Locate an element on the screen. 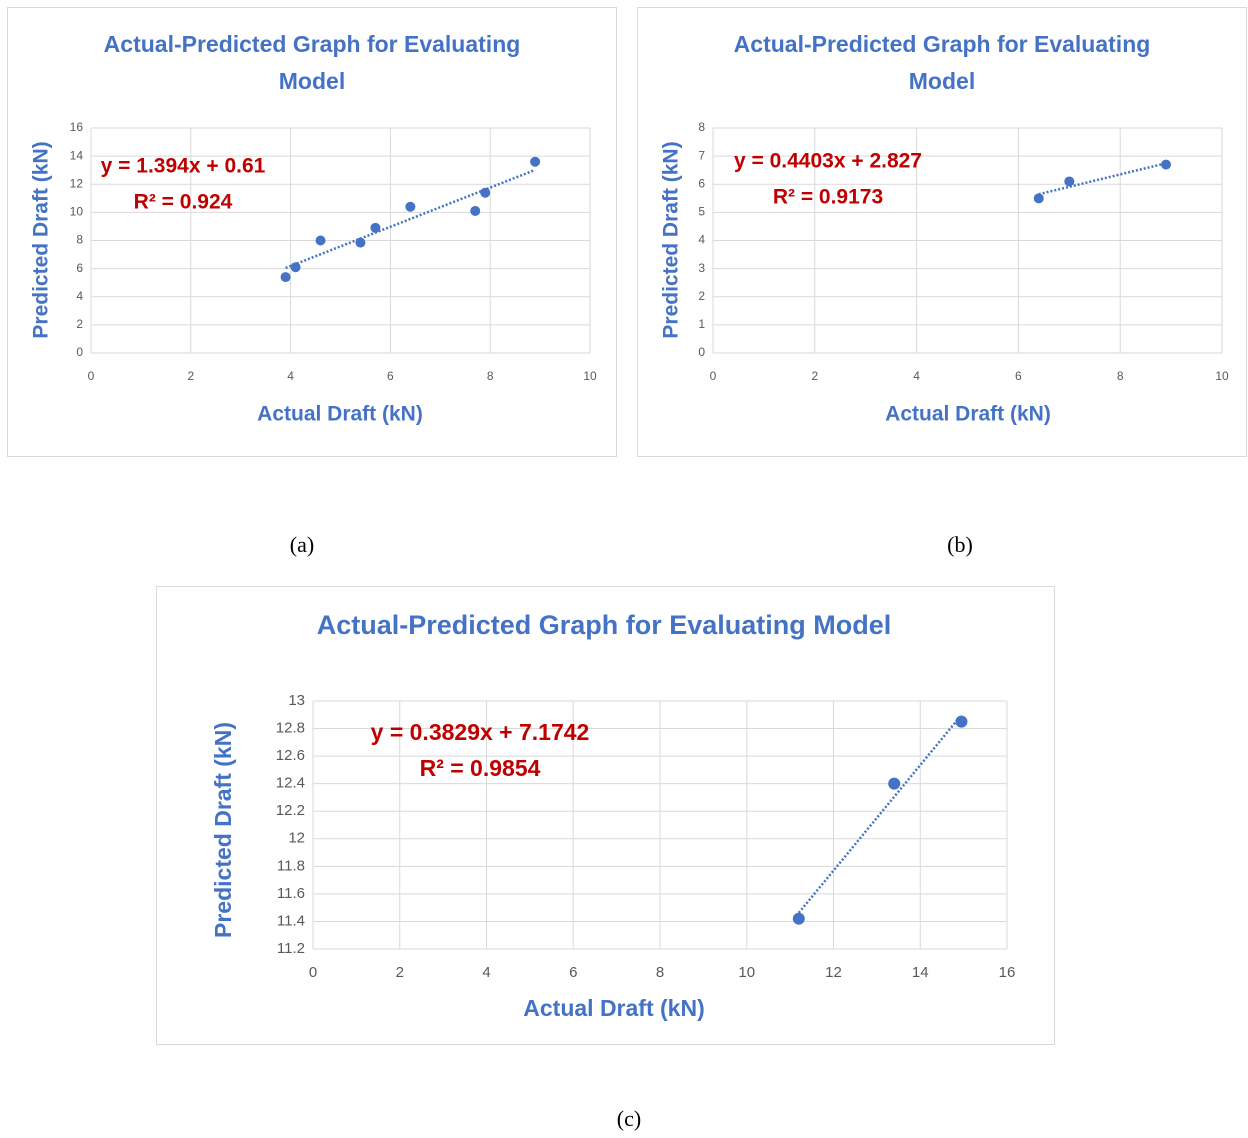 The height and width of the screenshot is (1138, 1248). y-tick-label: 13 is located at coordinates (296, 700).